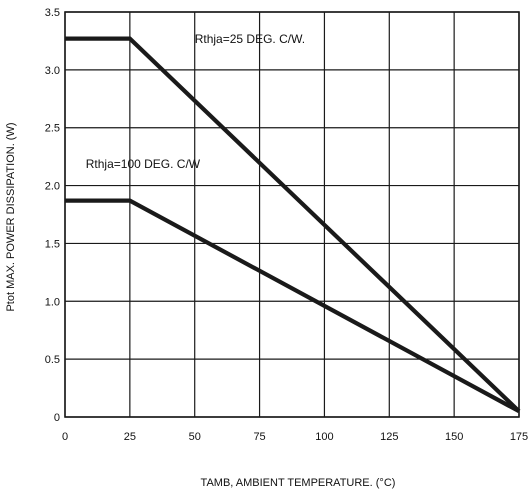 The width and height of the screenshot is (529, 493). What do you see at coordinates (11, 216) in the screenshot?
I see `y-axis-title: Ptot MAX. POWER DISSIPATION. (W)` at bounding box center [11, 216].